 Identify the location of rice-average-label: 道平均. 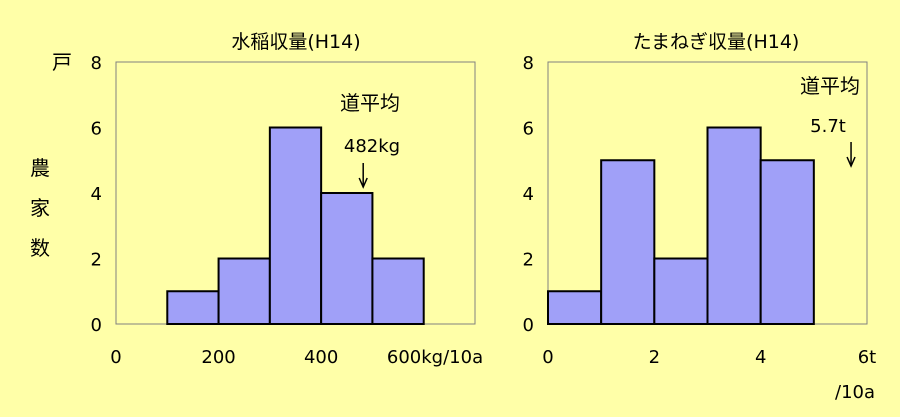
(370, 103).